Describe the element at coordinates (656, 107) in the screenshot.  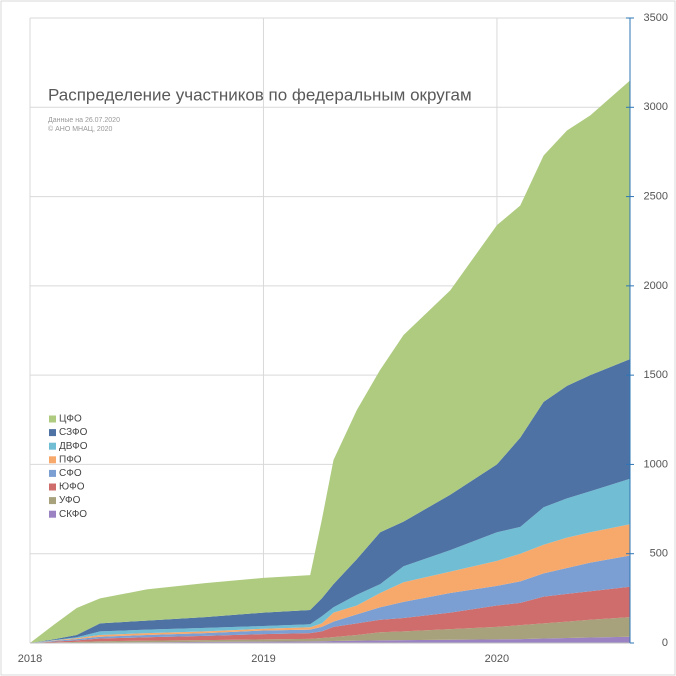
I see `y-tick-label: 3000` at that location.